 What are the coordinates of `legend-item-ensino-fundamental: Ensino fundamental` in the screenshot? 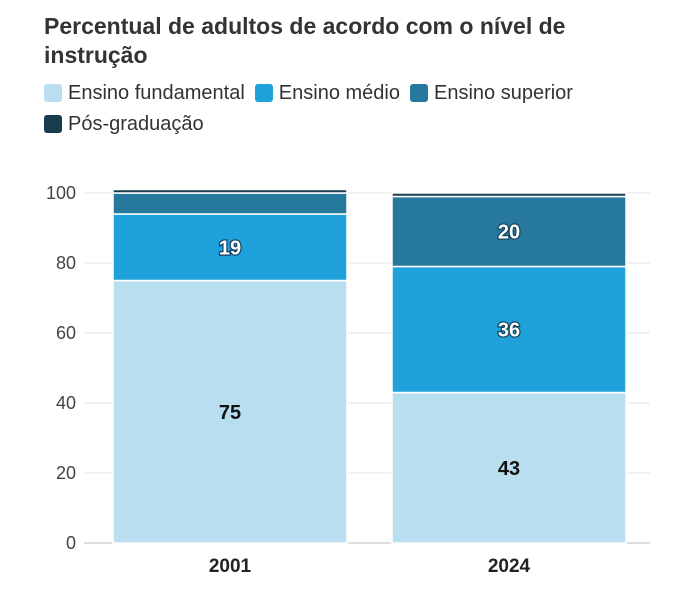 It's located at (144, 93).